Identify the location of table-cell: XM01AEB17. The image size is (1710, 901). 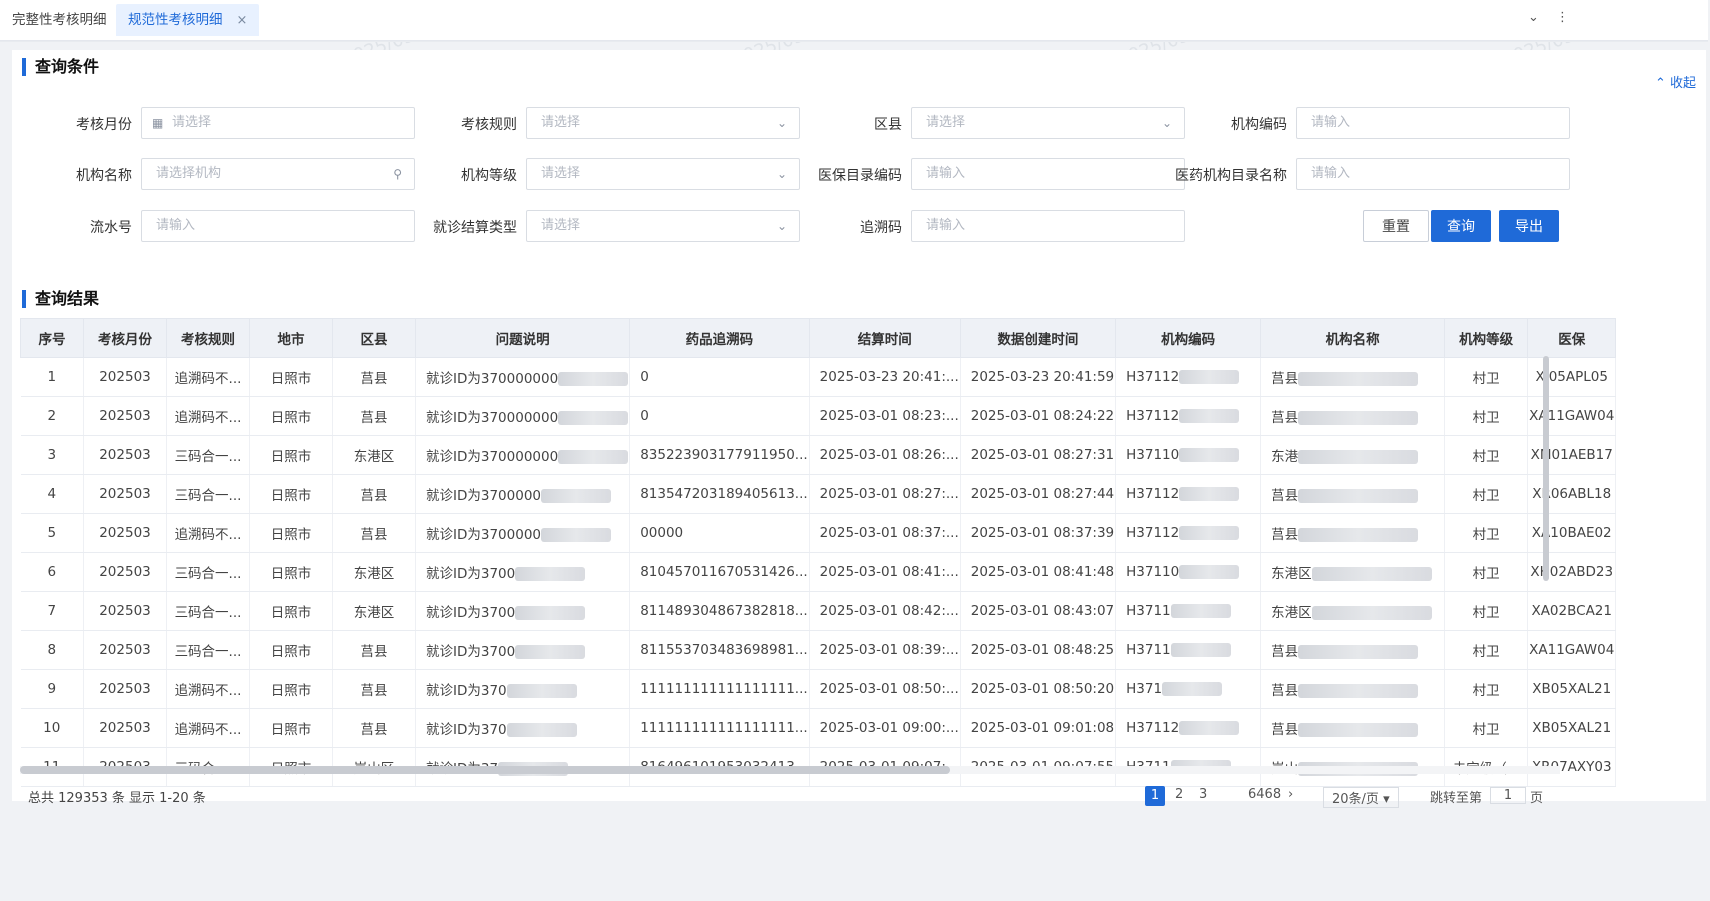
(1572, 455).